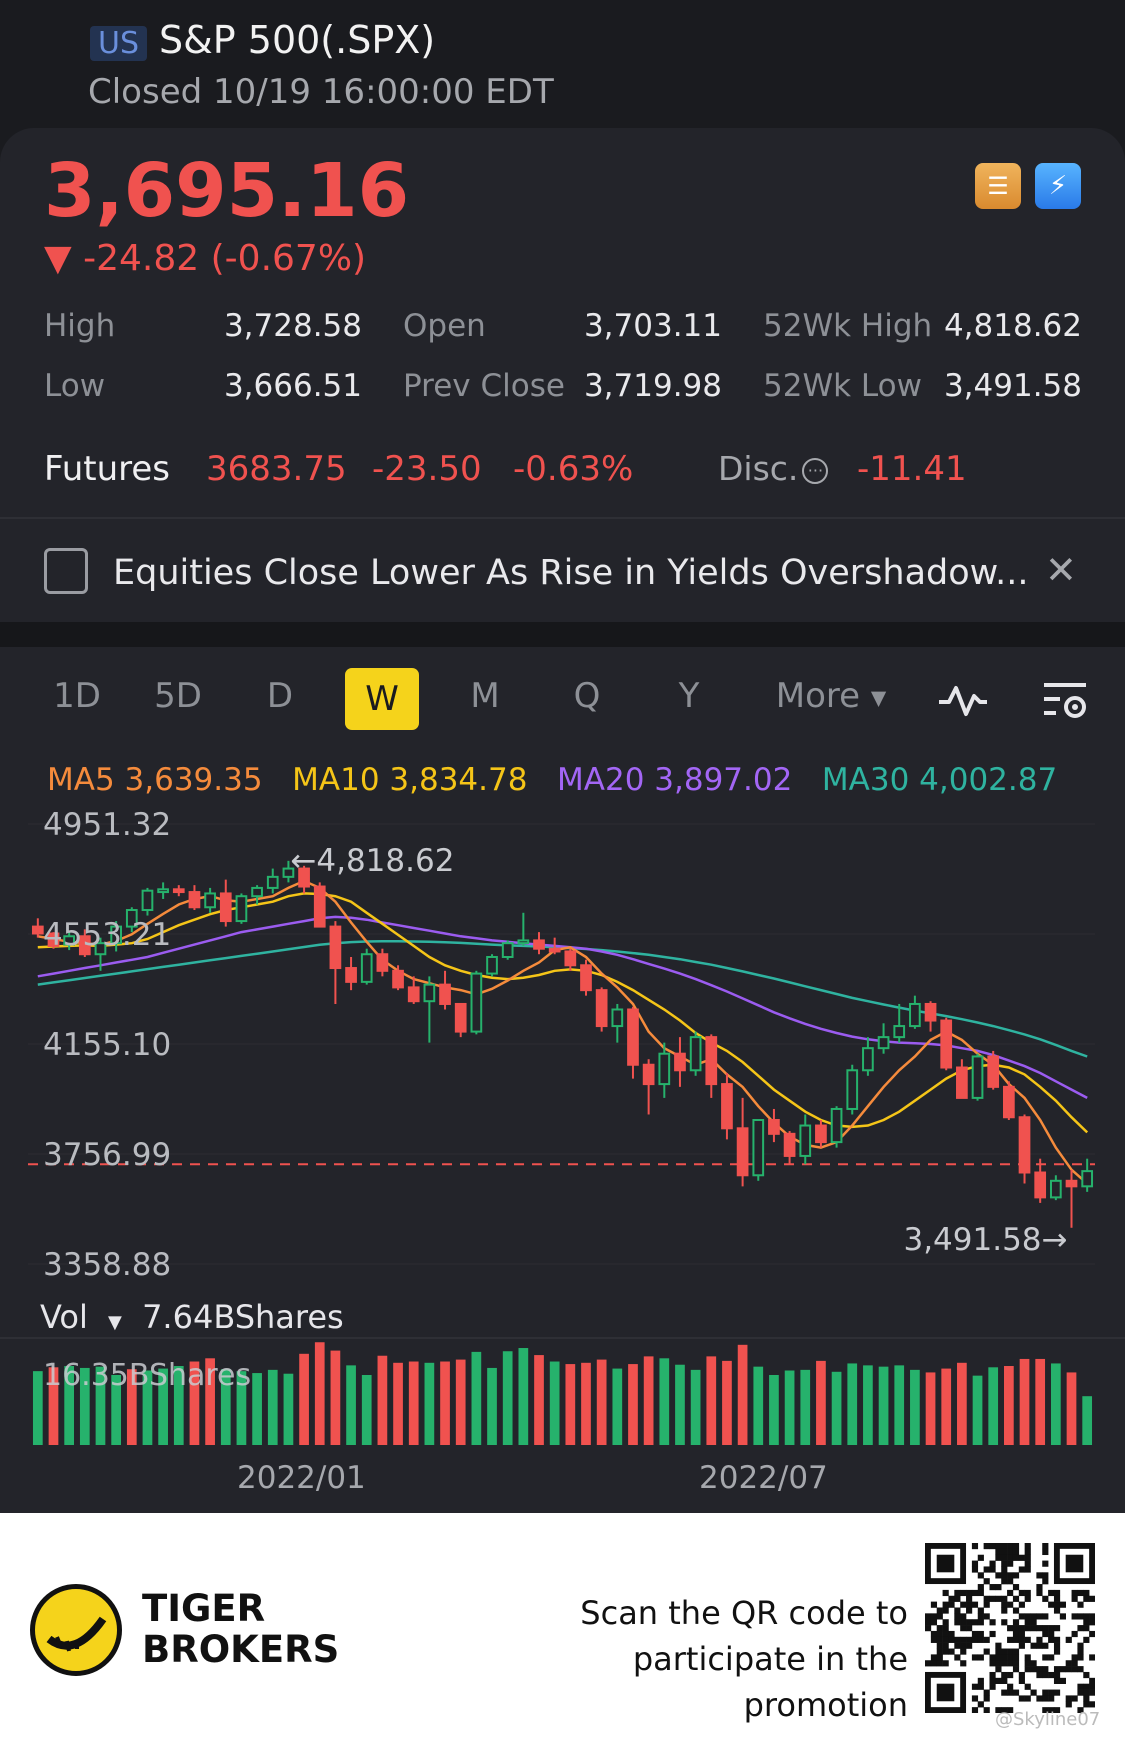  Describe the element at coordinates (1058, 186) in the screenshot. I see `flash-icon: ⚡` at that location.